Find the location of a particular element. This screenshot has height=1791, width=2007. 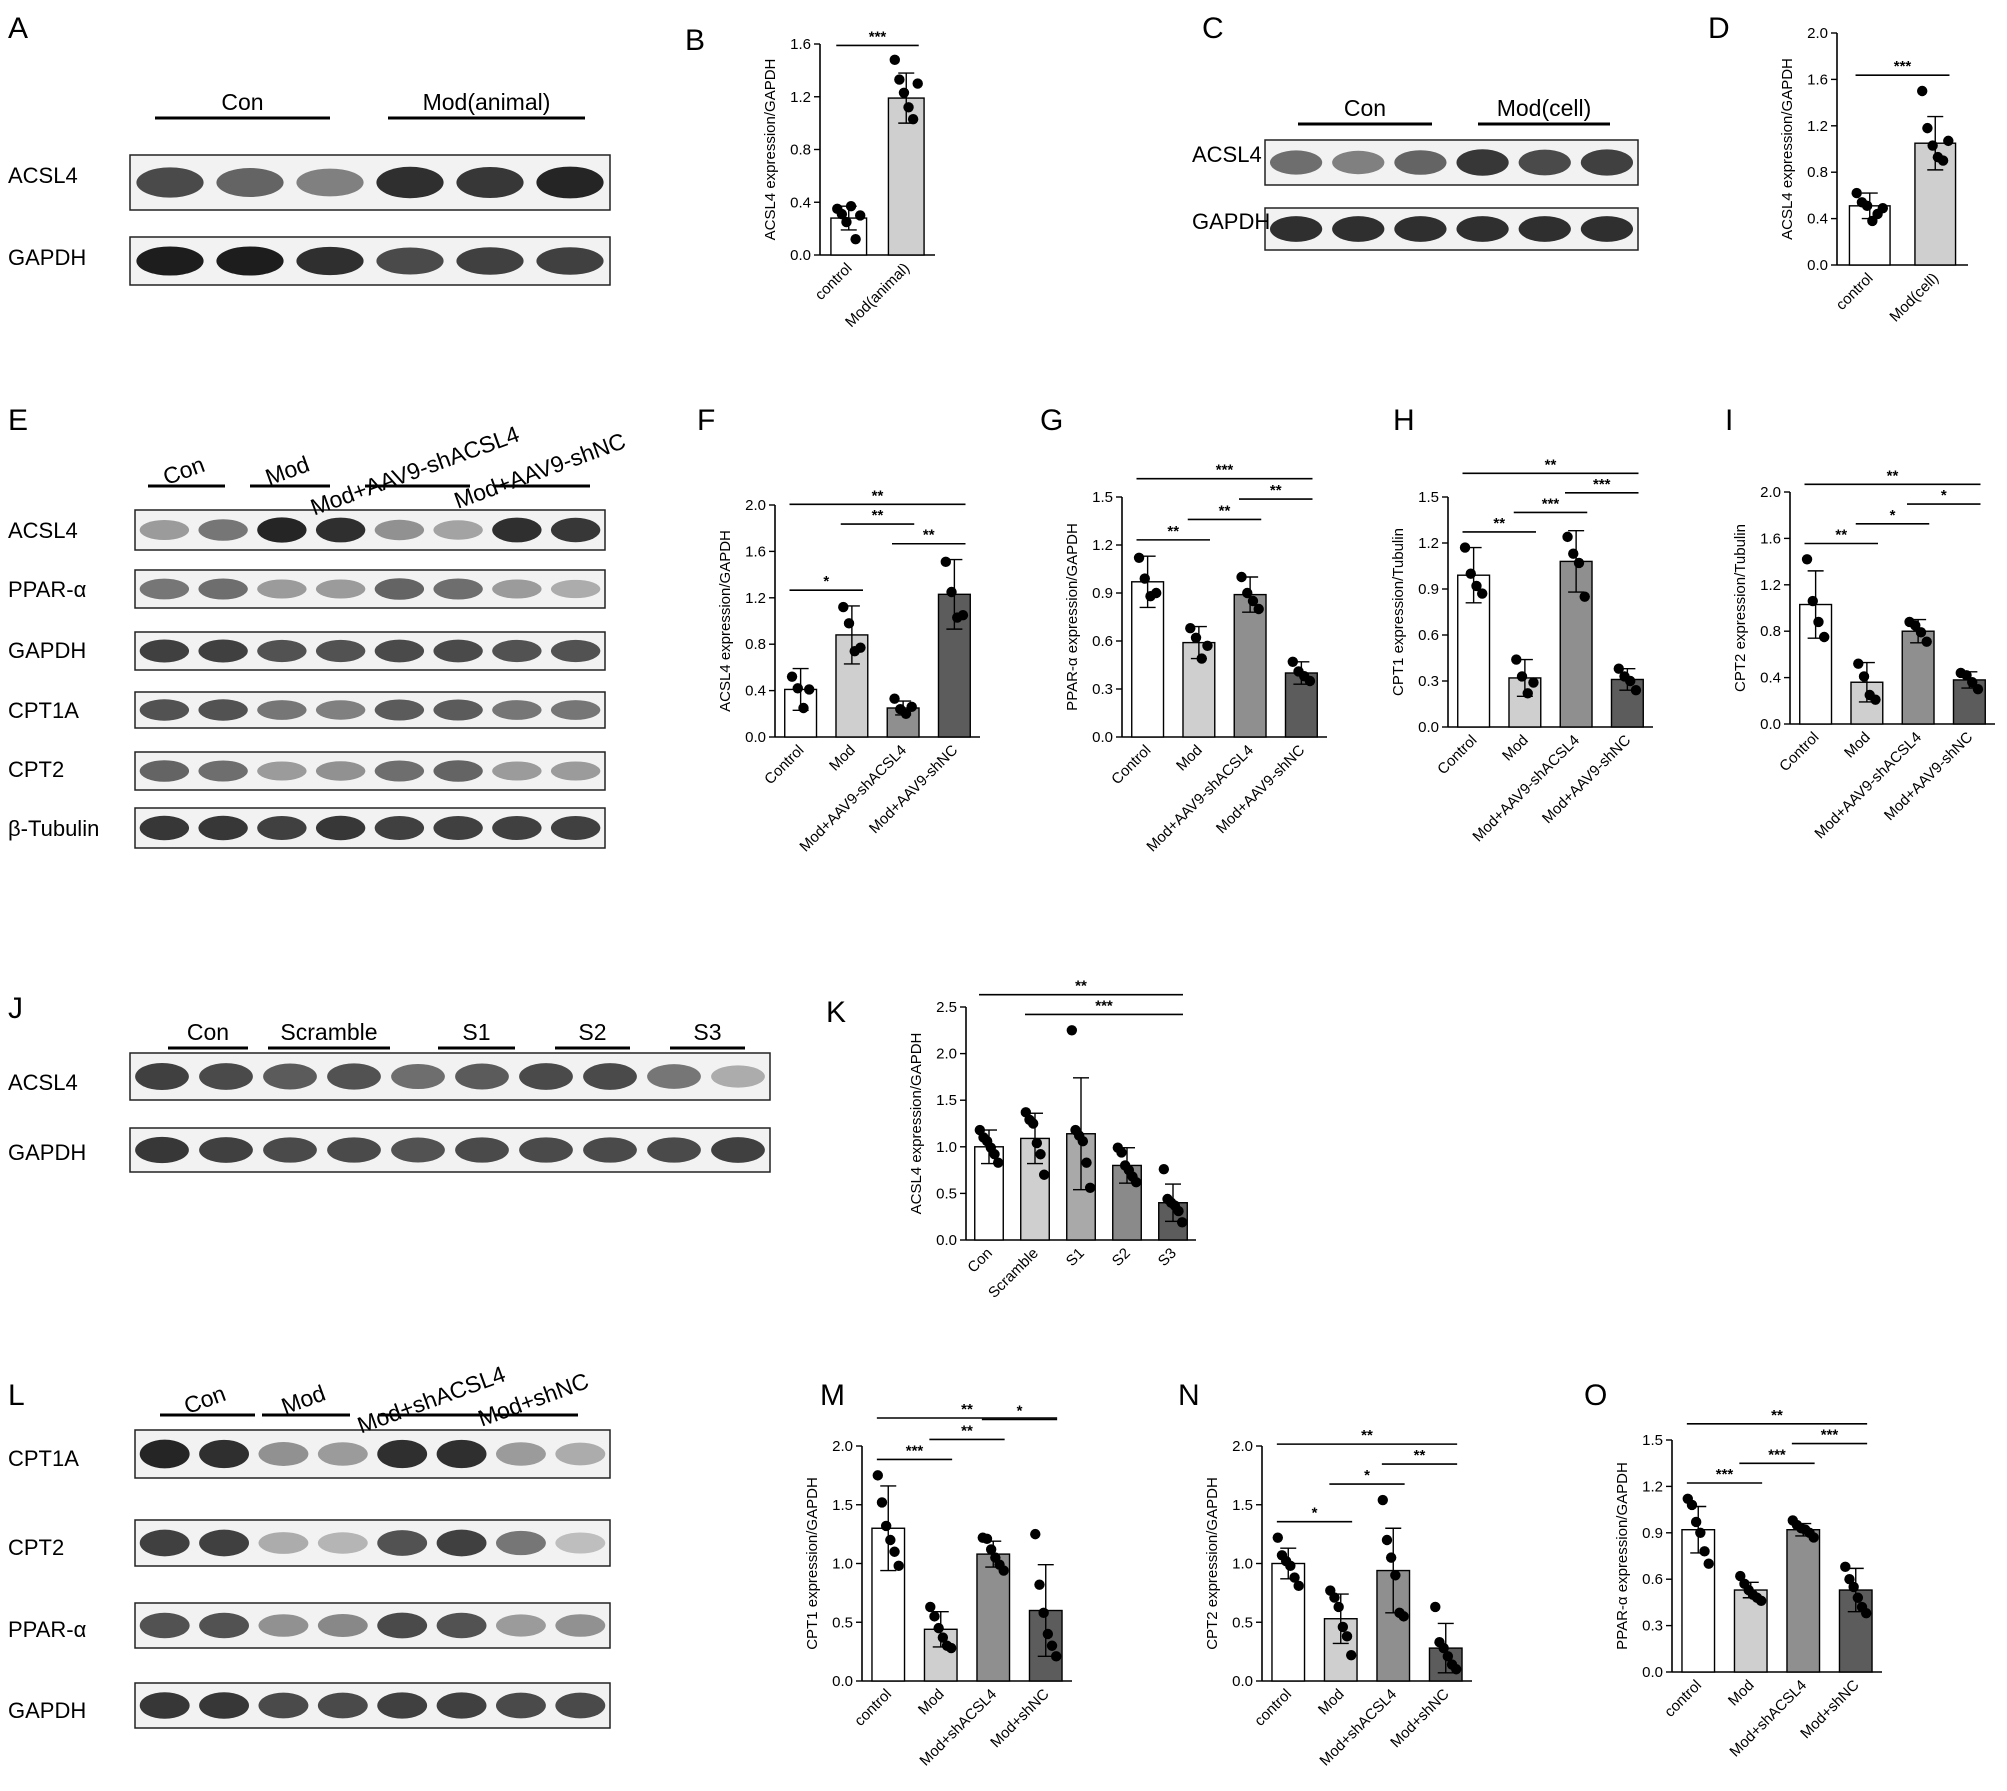

blot-group-label: Mod(cell) is located at coordinates (1544, 108).